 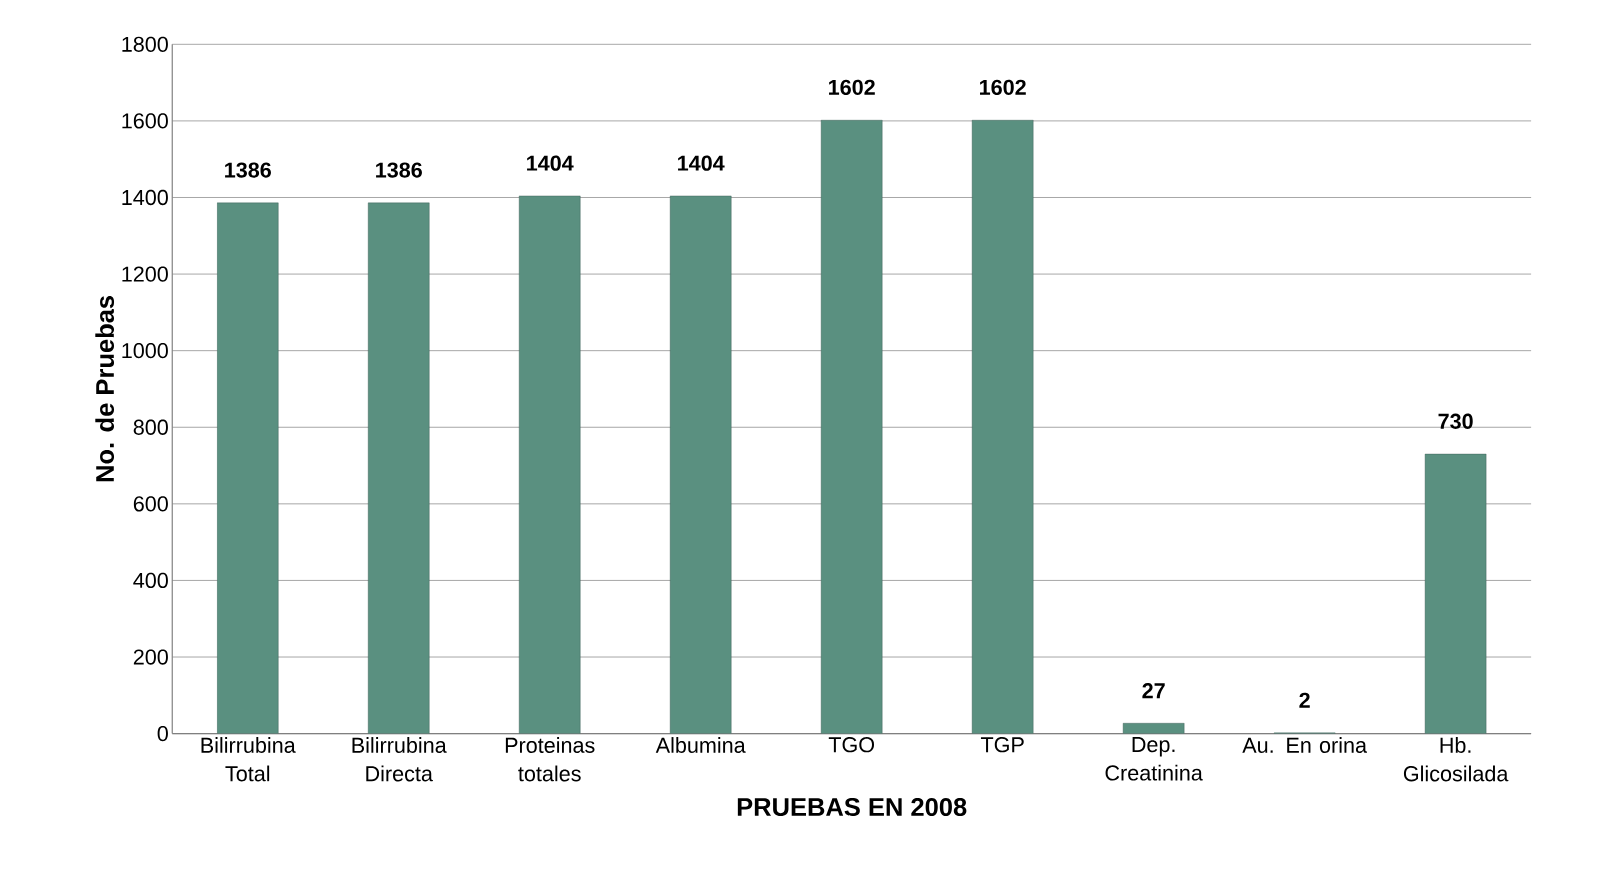 What do you see at coordinates (145, 44) in the screenshot?
I see `y-tick-label: 1800` at bounding box center [145, 44].